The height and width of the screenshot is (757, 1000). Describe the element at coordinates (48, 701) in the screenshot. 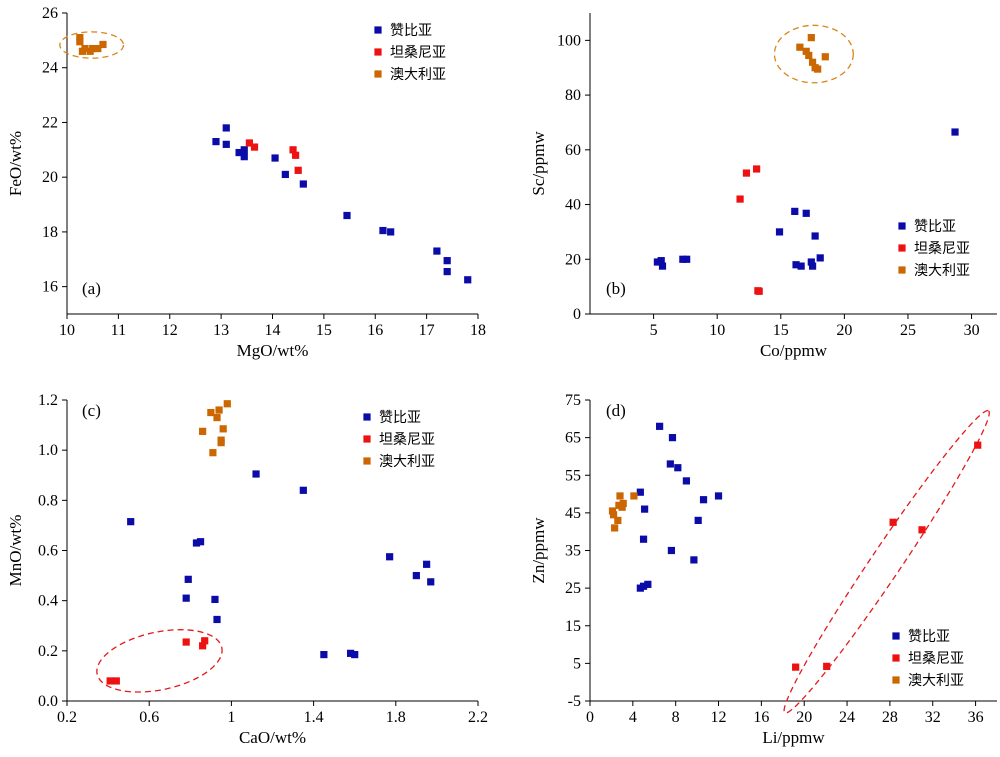

I see `y-tick-label: 0.0` at that location.